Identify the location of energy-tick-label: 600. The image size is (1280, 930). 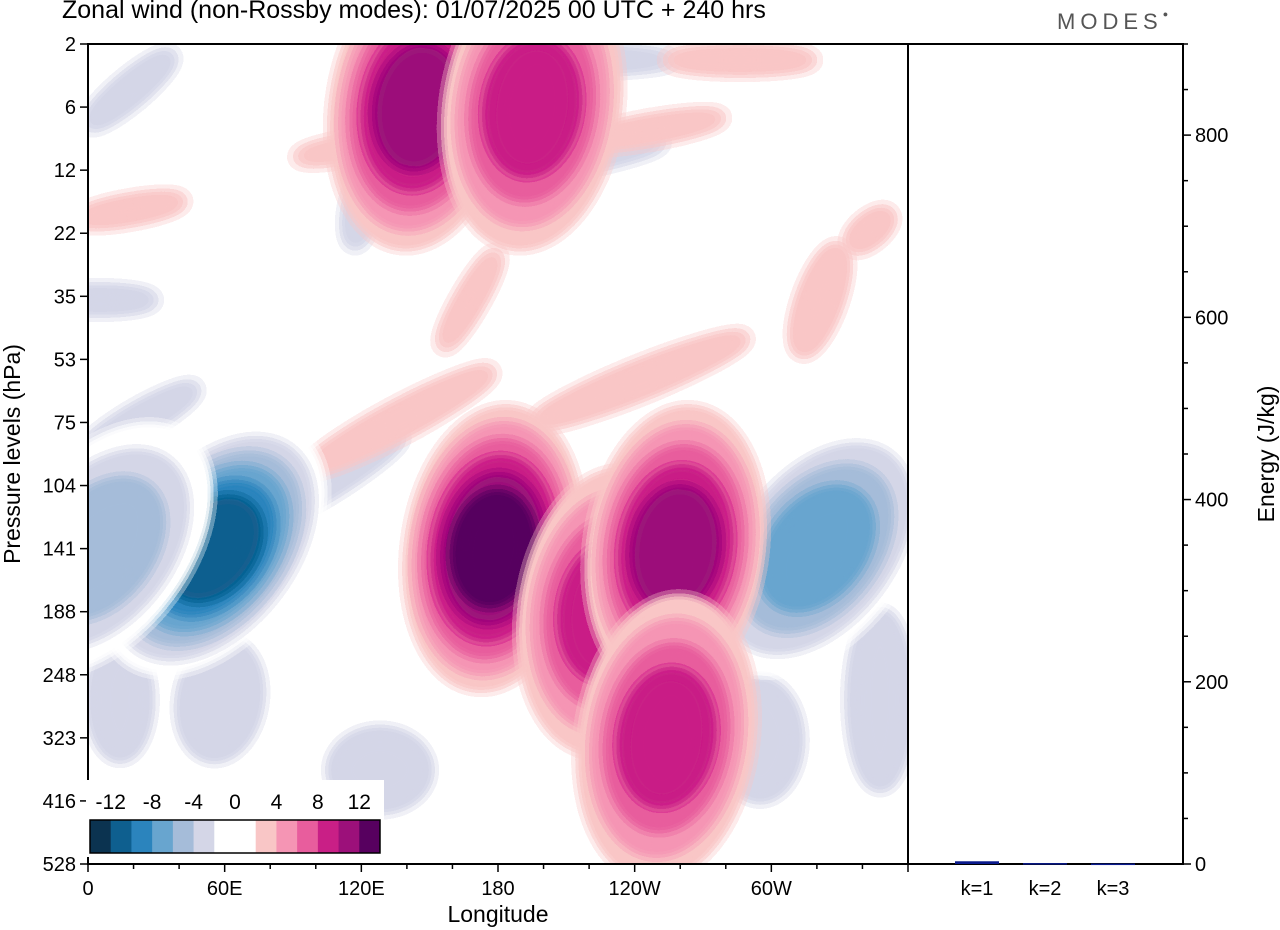
(1211, 318).